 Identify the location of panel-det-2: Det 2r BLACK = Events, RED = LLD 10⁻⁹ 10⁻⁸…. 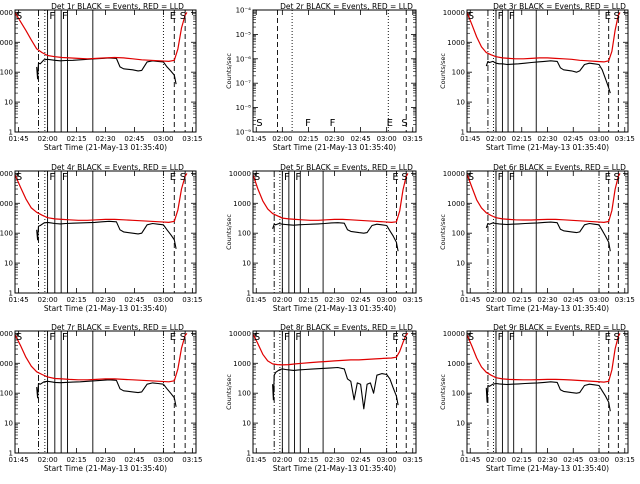
(324, 77).